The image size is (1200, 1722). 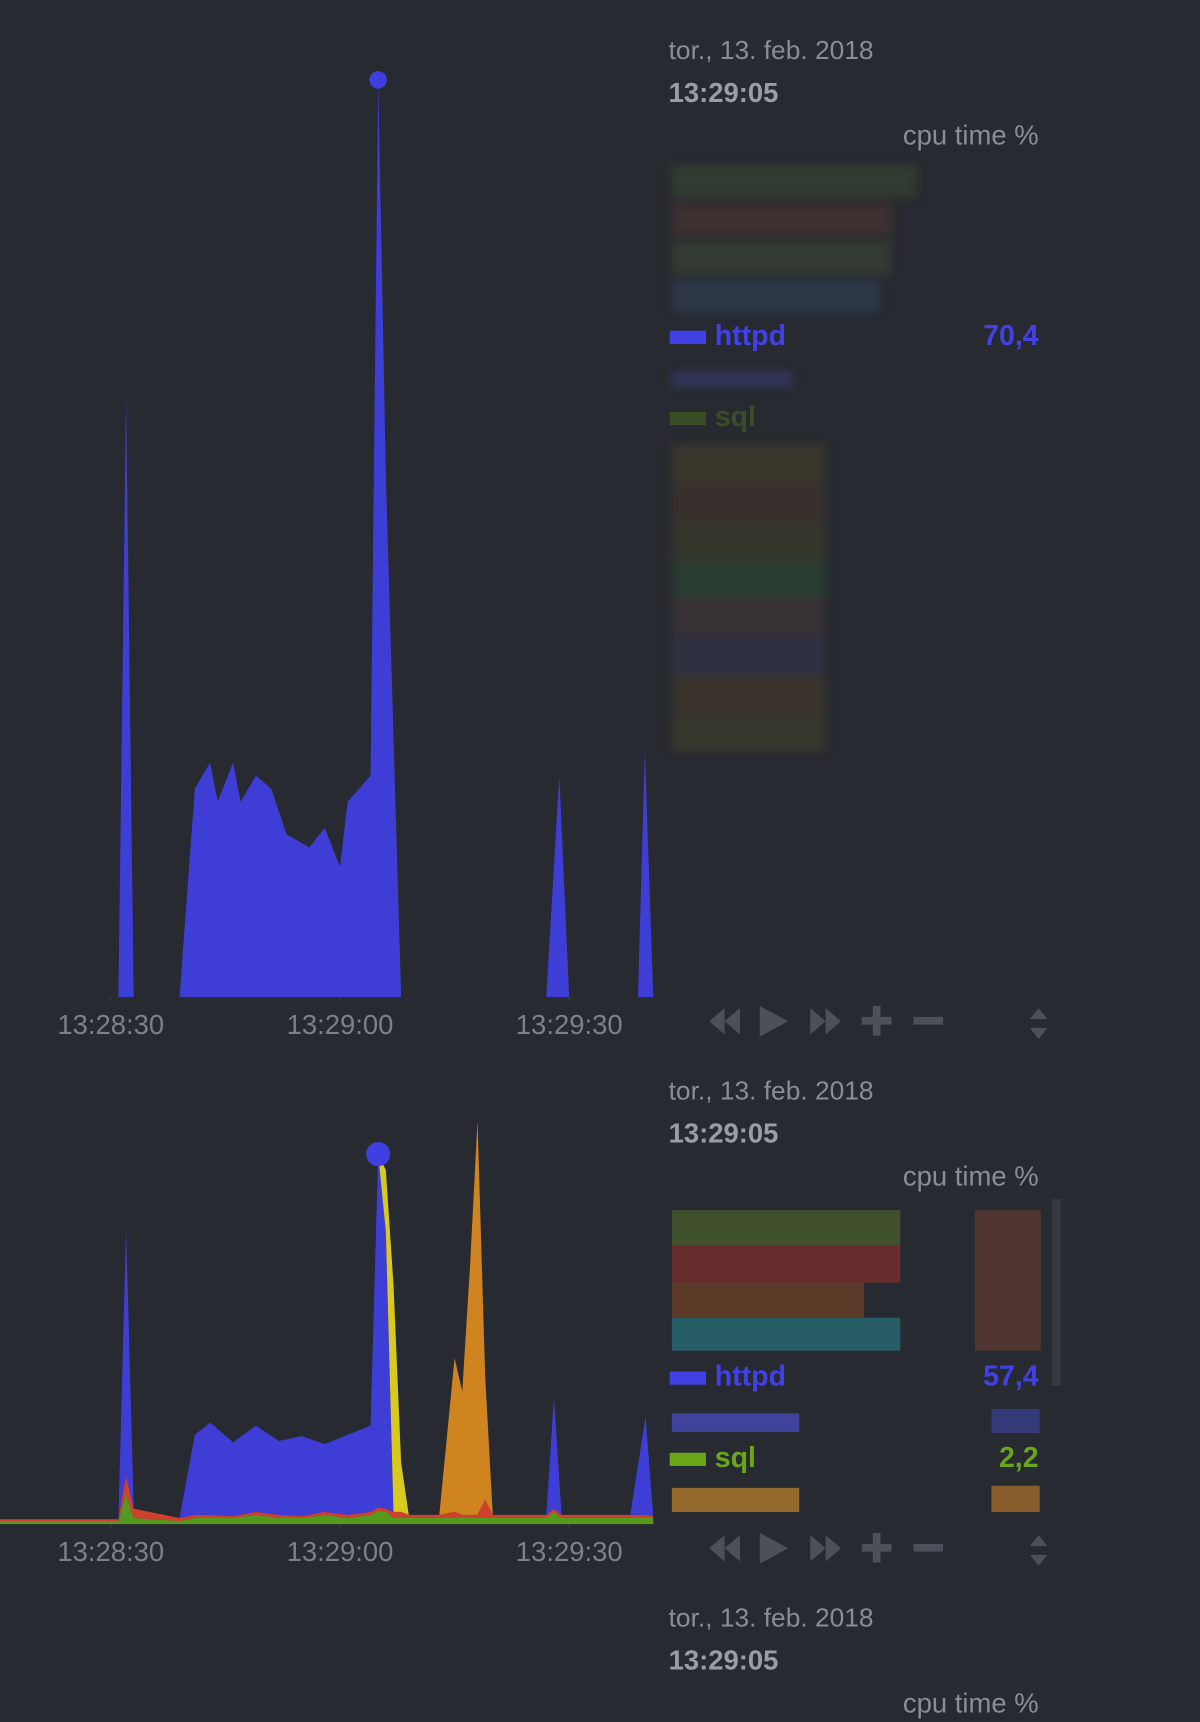 What do you see at coordinates (854, 336) in the screenshot?
I see `legend-item: httpd 70,4` at bounding box center [854, 336].